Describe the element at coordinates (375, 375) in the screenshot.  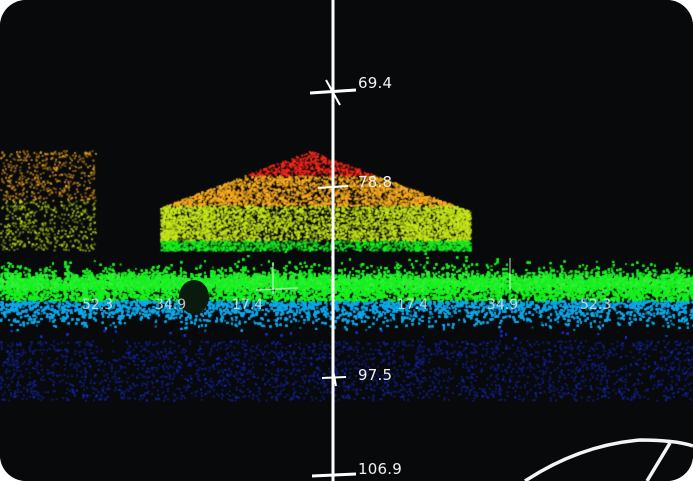
I see `depth-label-97-5: 97.5` at that location.